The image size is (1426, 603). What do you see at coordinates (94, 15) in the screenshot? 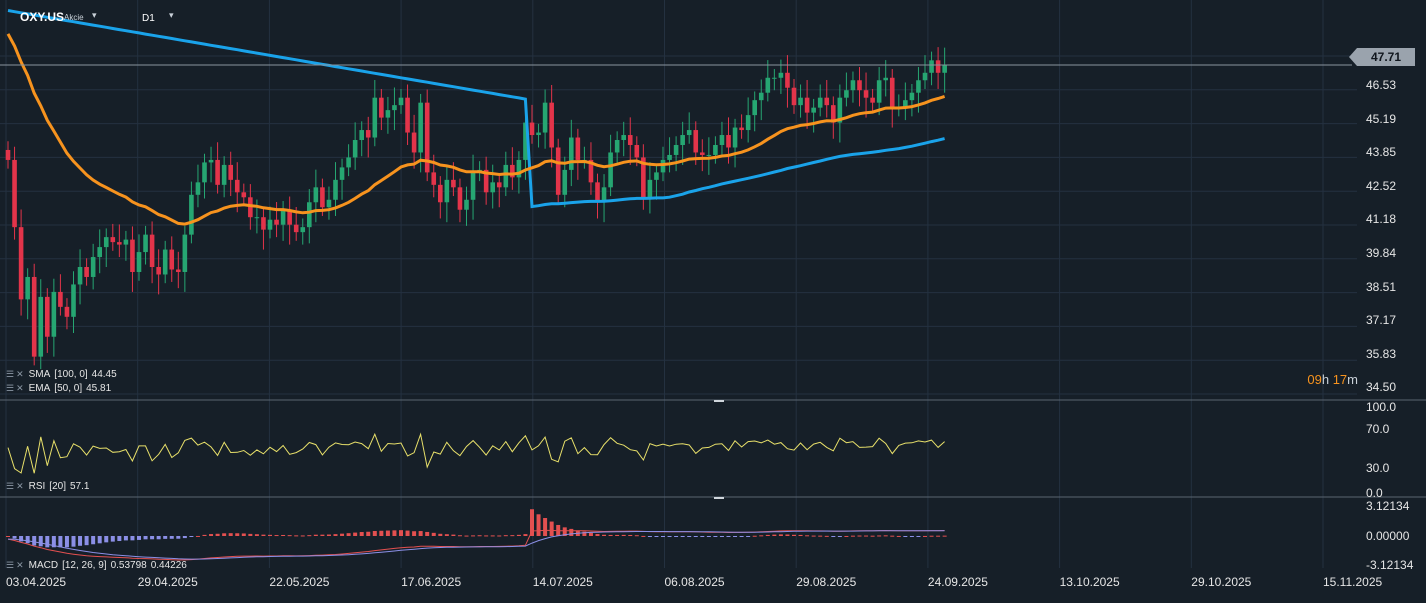
I see `symbol-dropdown-icon: ▾` at bounding box center [94, 15].